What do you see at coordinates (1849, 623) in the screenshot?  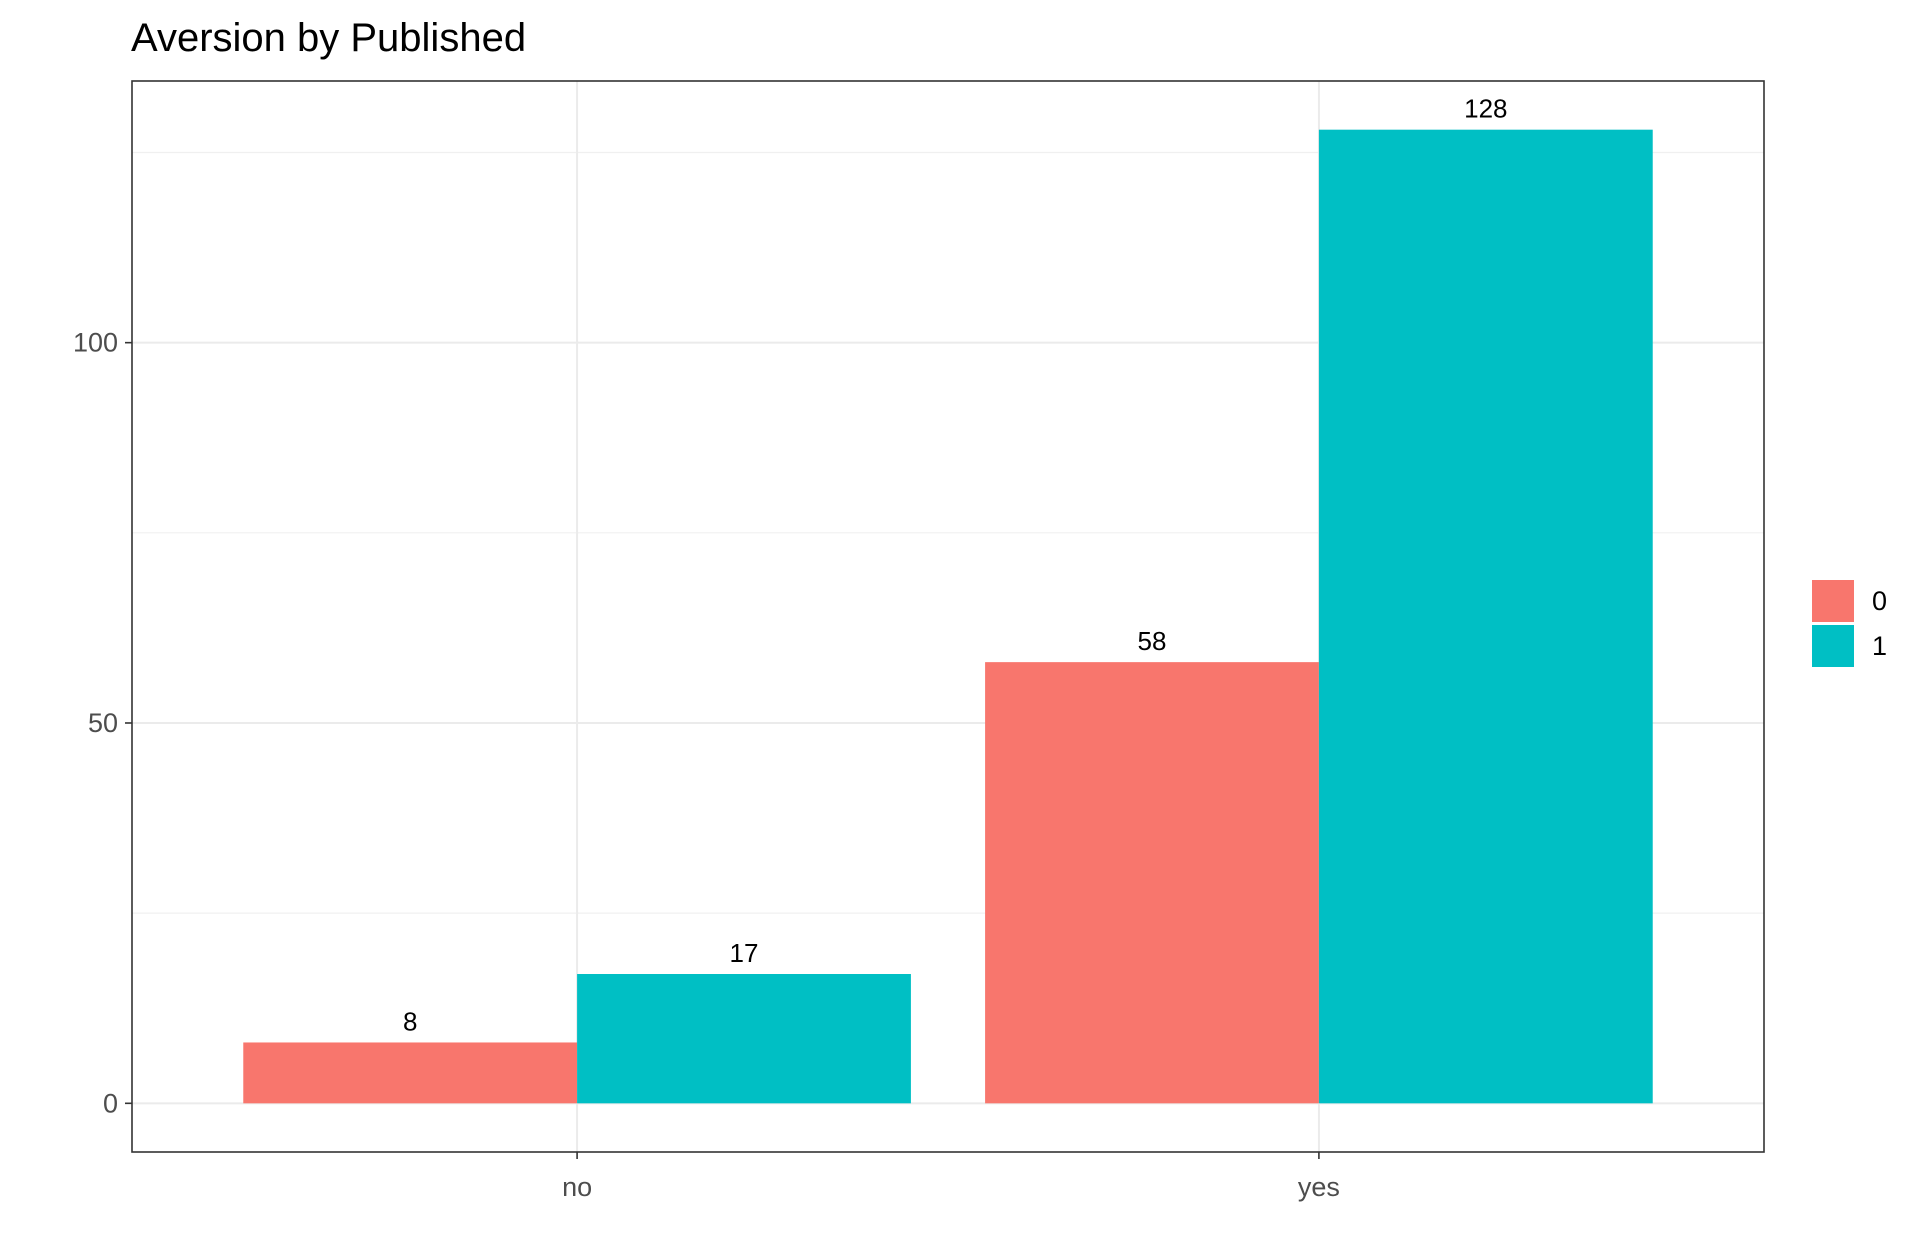 I see `legend: 01` at bounding box center [1849, 623].